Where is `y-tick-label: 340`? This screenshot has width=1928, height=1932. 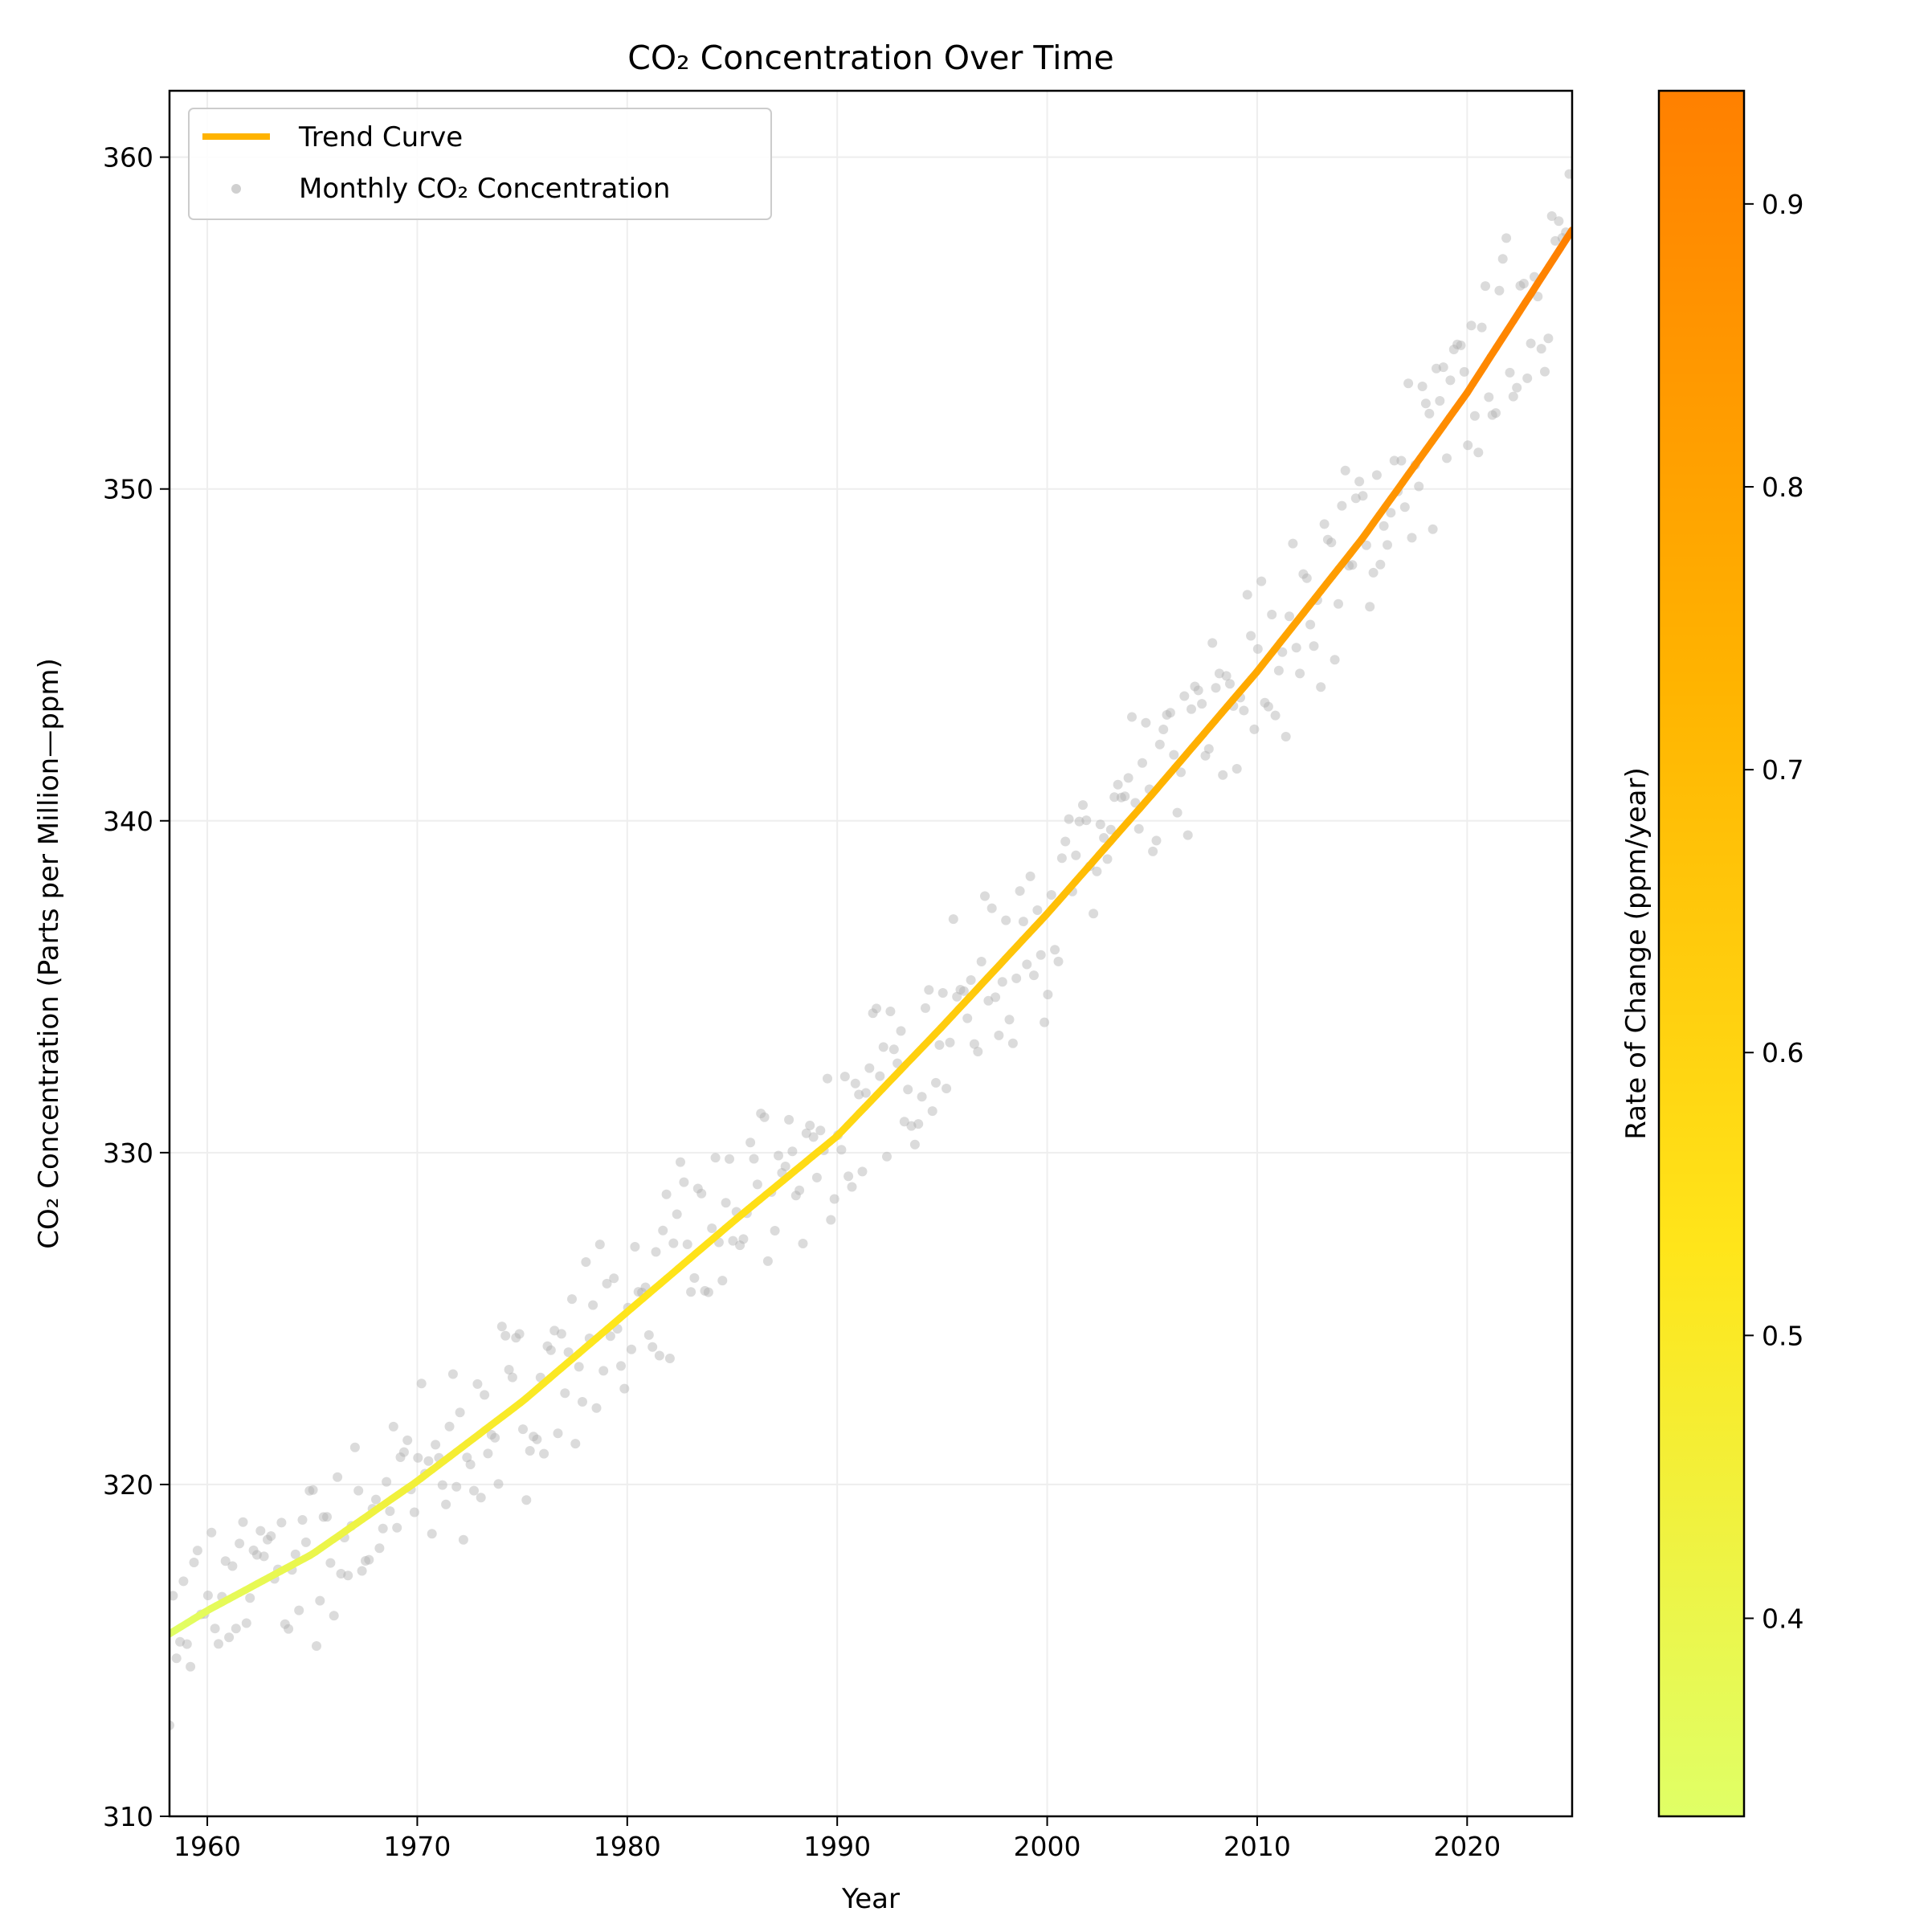 y-tick-label: 340 is located at coordinates (128, 821).